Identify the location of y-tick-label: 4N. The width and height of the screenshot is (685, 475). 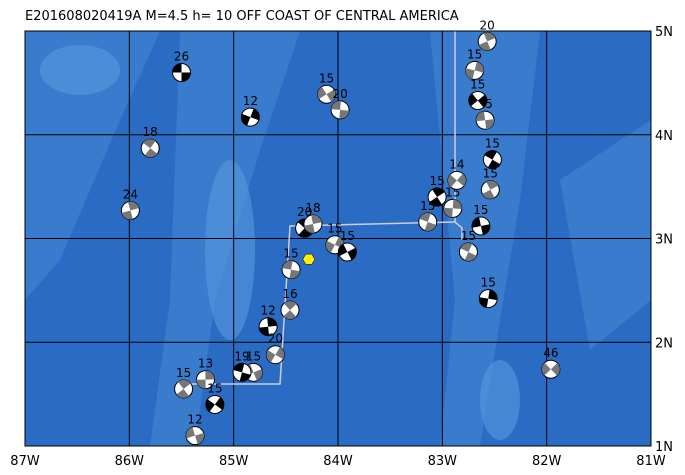
(664, 136).